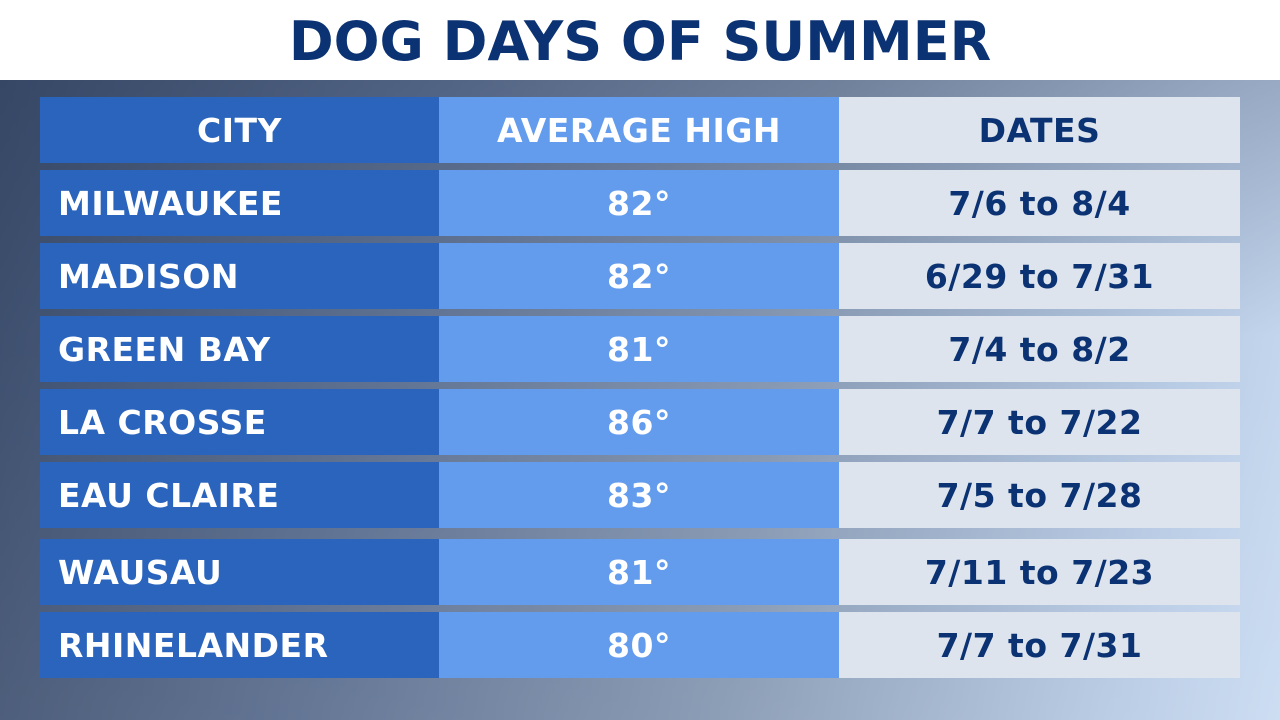 The height and width of the screenshot is (720, 1280). I want to click on dates-cell: 7/11 to 7/23, so click(1039, 572).